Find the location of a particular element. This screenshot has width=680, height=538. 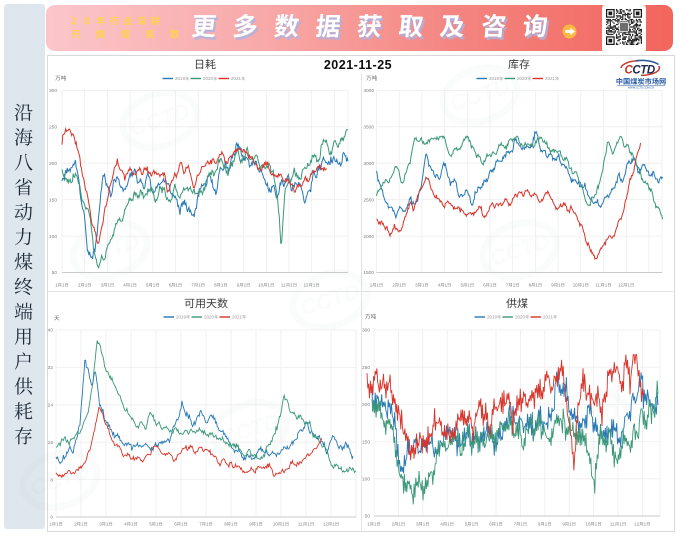

svg-text: 24 is located at coordinates (51, 406).